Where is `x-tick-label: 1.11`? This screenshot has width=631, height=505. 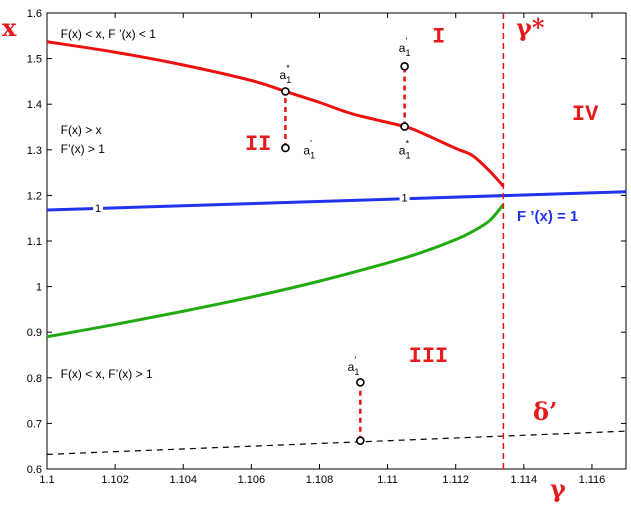 x-tick-label: 1.11 is located at coordinates (387, 480).